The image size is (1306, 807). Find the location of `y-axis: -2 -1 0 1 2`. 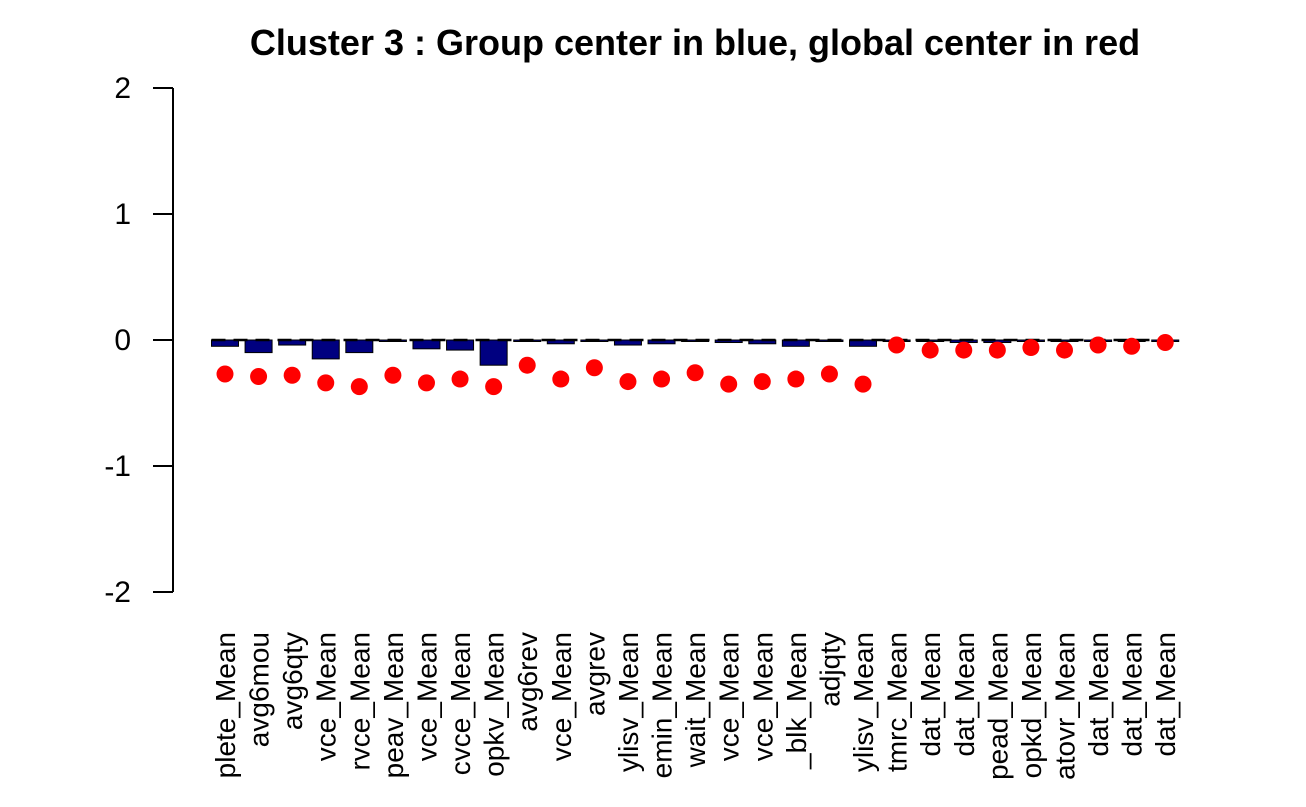

y-axis: -2 -1 0 1 2 is located at coordinates (139, 340).